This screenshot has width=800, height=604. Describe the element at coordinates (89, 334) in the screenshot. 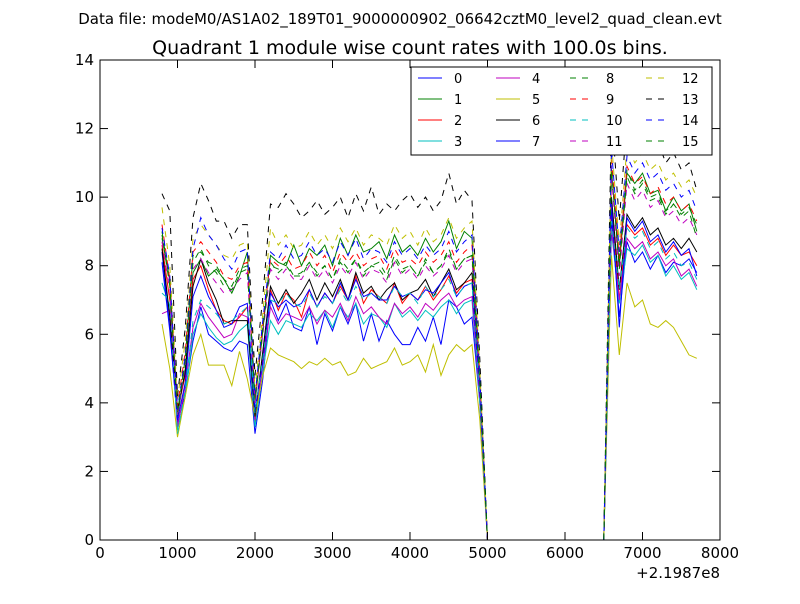

I see `y-tick-label: 6` at that location.